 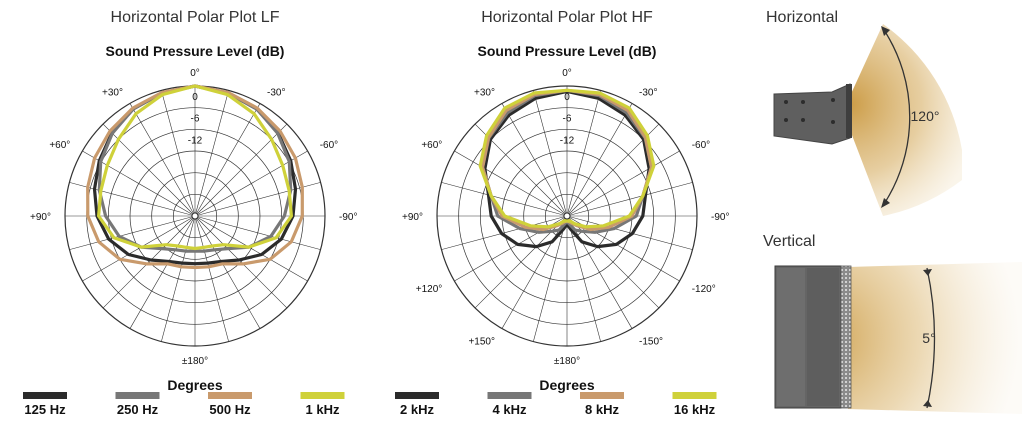 What do you see at coordinates (602, 409) in the screenshot?
I see `legend-label: 8 kHz` at bounding box center [602, 409].